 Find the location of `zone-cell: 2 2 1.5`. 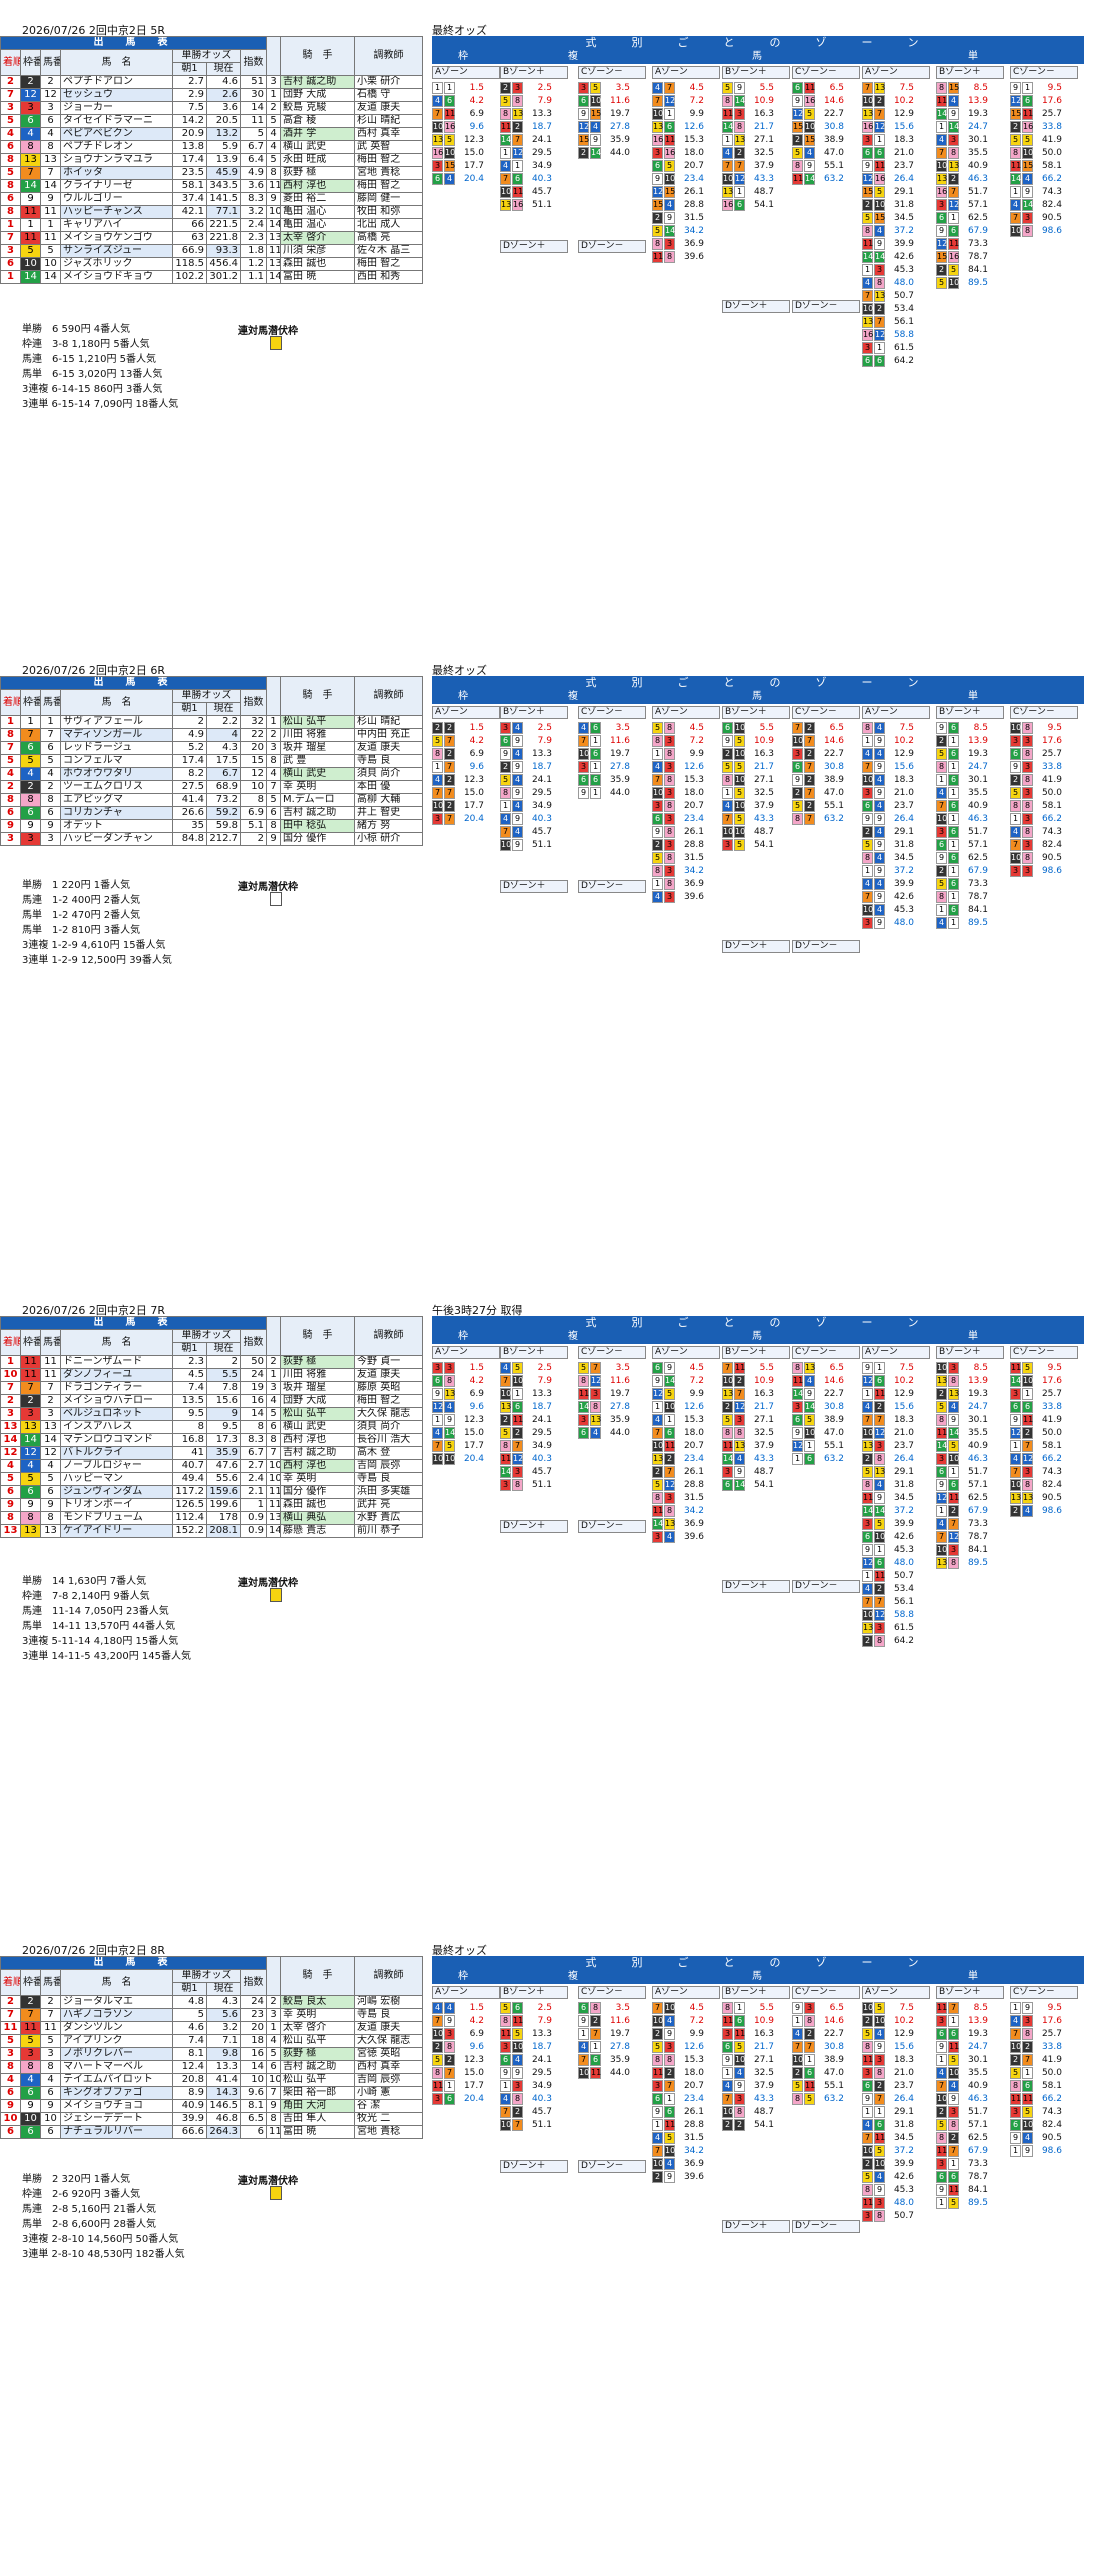

zone-cell: 2 2 1.5 is located at coordinates (459, 728).